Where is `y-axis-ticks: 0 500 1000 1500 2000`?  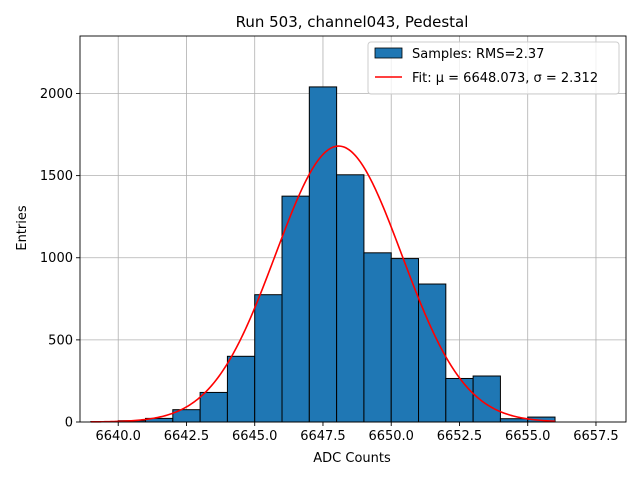
y-axis-ticks: 0 500 1000 1500 2000 is located at coordinates (60, 259).